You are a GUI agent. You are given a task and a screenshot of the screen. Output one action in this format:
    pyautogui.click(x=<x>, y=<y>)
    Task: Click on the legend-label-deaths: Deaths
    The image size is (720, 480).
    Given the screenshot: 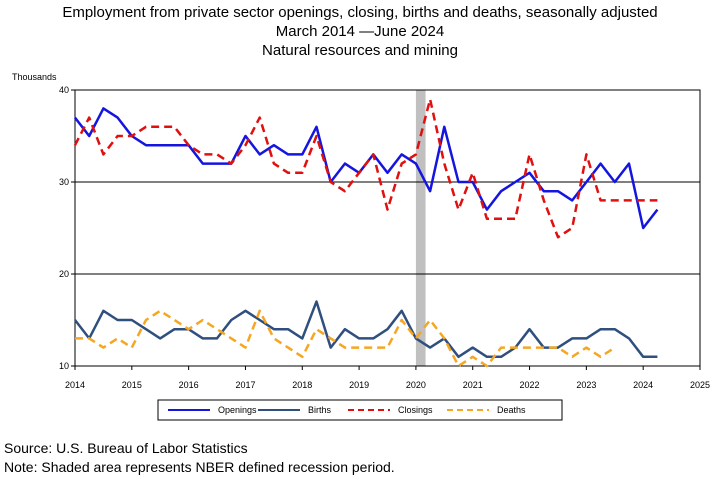 What is the action you would take?
    pyautogui.click(x=511, y=410)
    